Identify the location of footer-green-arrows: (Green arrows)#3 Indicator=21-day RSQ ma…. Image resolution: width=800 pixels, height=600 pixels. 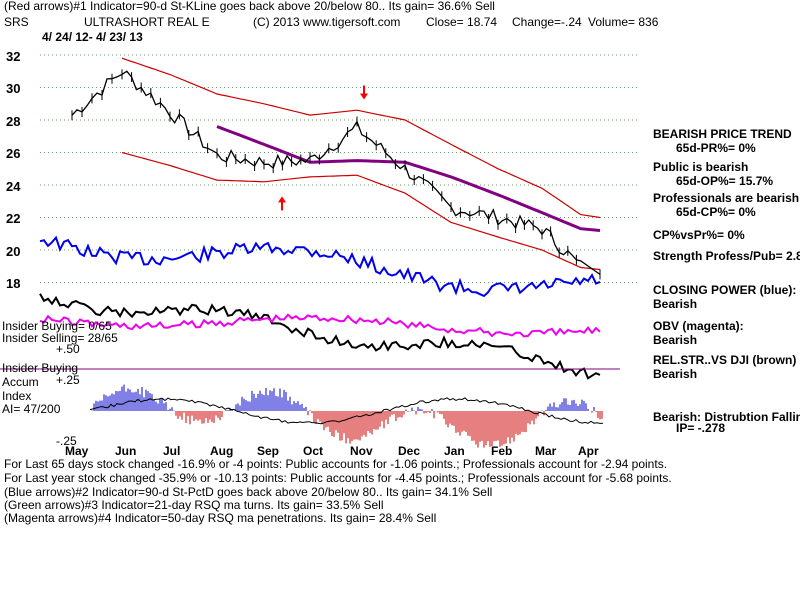
(194, 505).